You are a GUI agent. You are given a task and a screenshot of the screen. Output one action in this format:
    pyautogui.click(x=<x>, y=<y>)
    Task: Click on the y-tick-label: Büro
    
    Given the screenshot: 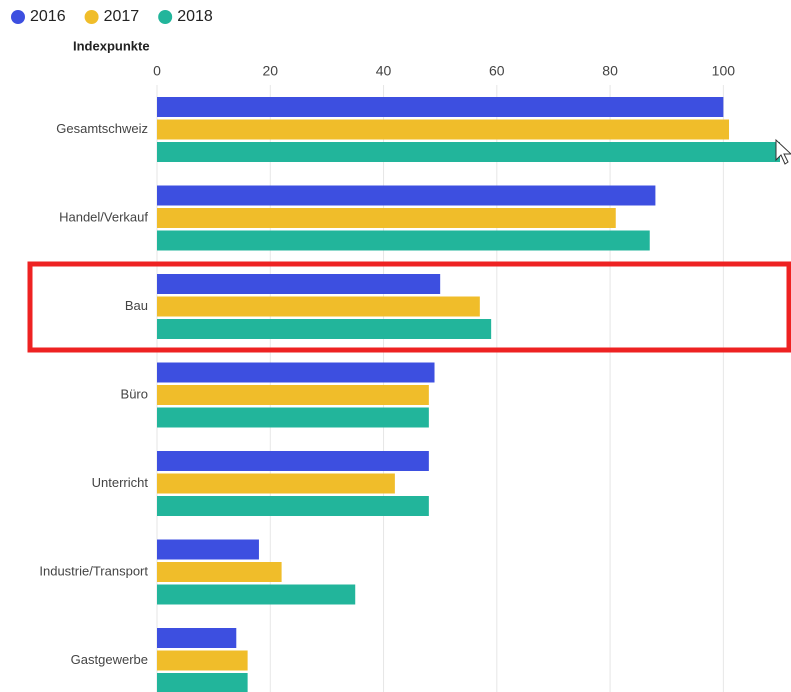 What is the action you would take?
    pyautogui.click(x=134, y=393)
    